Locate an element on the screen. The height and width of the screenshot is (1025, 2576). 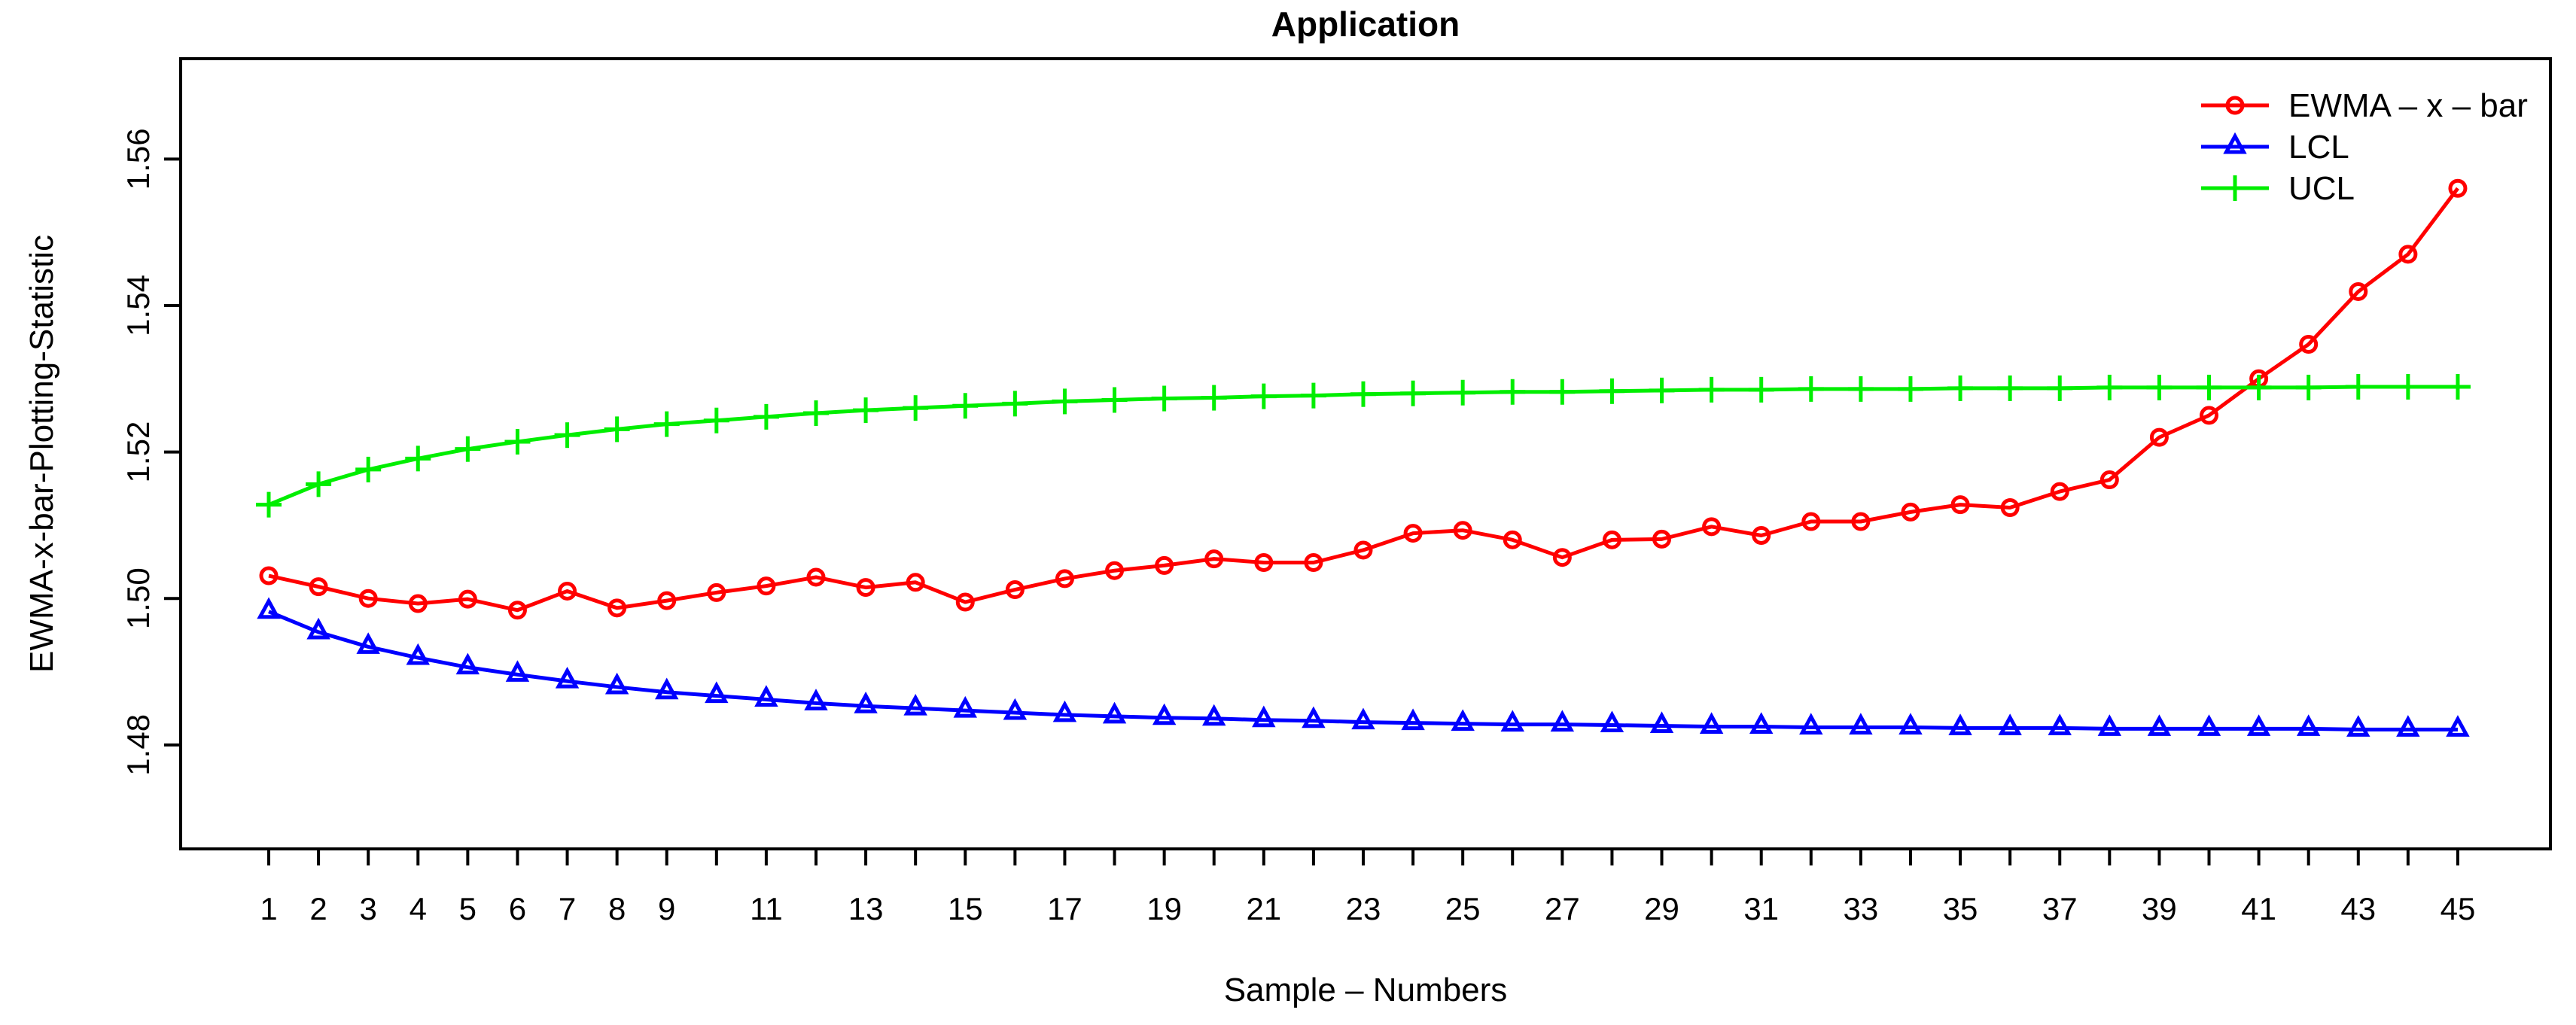
x-axis-tick-label: 13 is located at coordinates (866, 908).